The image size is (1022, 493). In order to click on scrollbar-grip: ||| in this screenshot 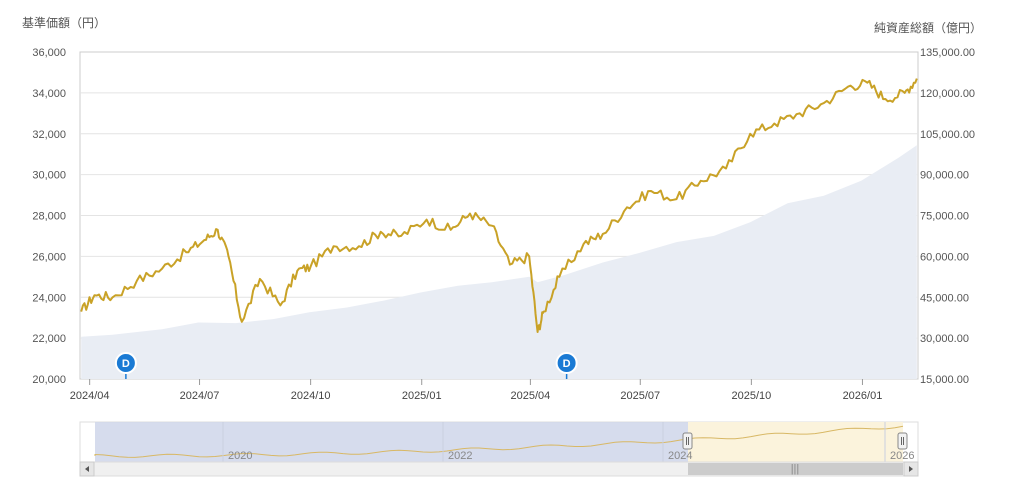, I will do `click(795, 469)`.